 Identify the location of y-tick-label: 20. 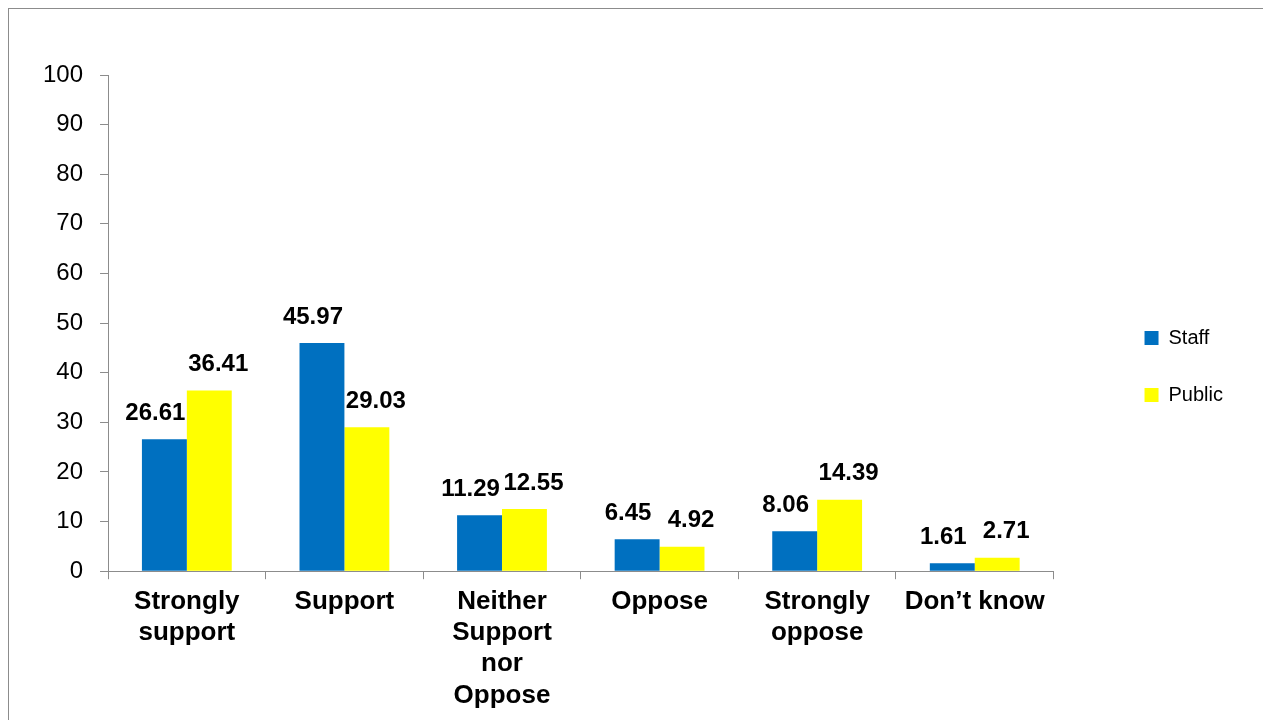
(70, 470).